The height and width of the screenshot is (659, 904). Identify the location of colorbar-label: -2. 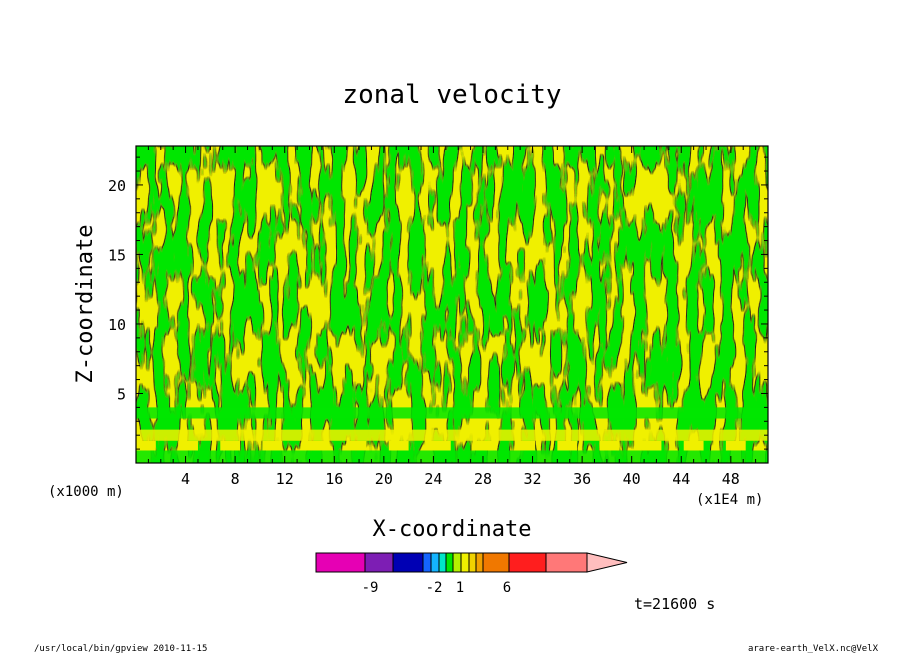
(434, 588).